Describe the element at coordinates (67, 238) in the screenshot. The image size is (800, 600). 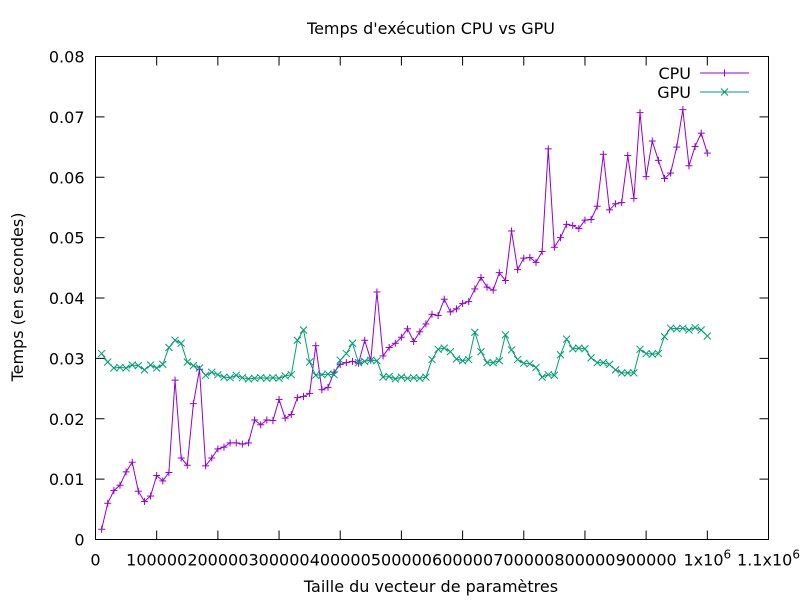
I see `y-tick-label: 0.05` at that location.